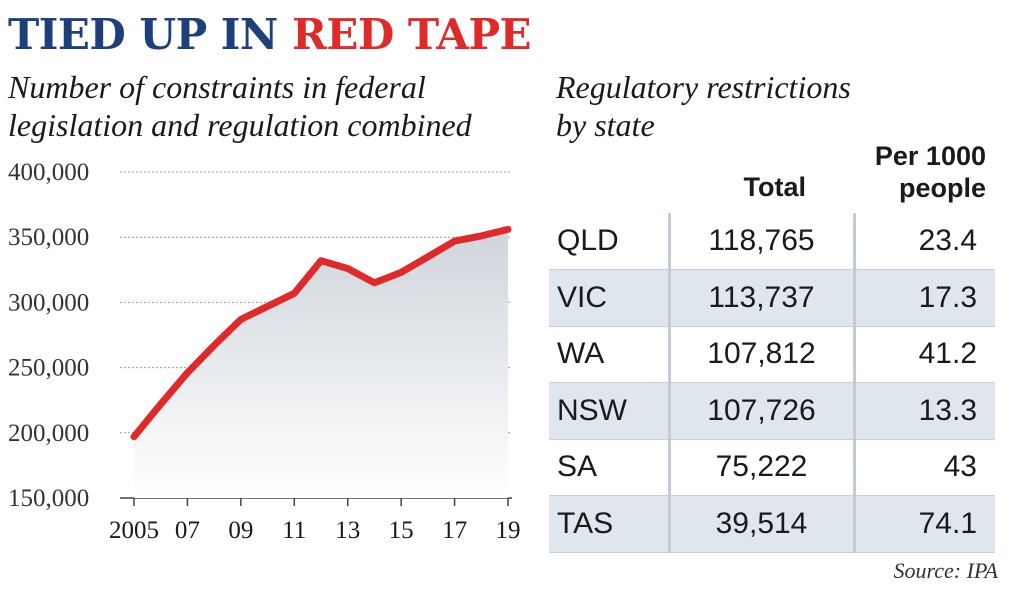 The image size is (1024, 602). Describe the element at coordinates (924, 241) in the screenshot. I see `per1000-cell: 23.4` at that location.